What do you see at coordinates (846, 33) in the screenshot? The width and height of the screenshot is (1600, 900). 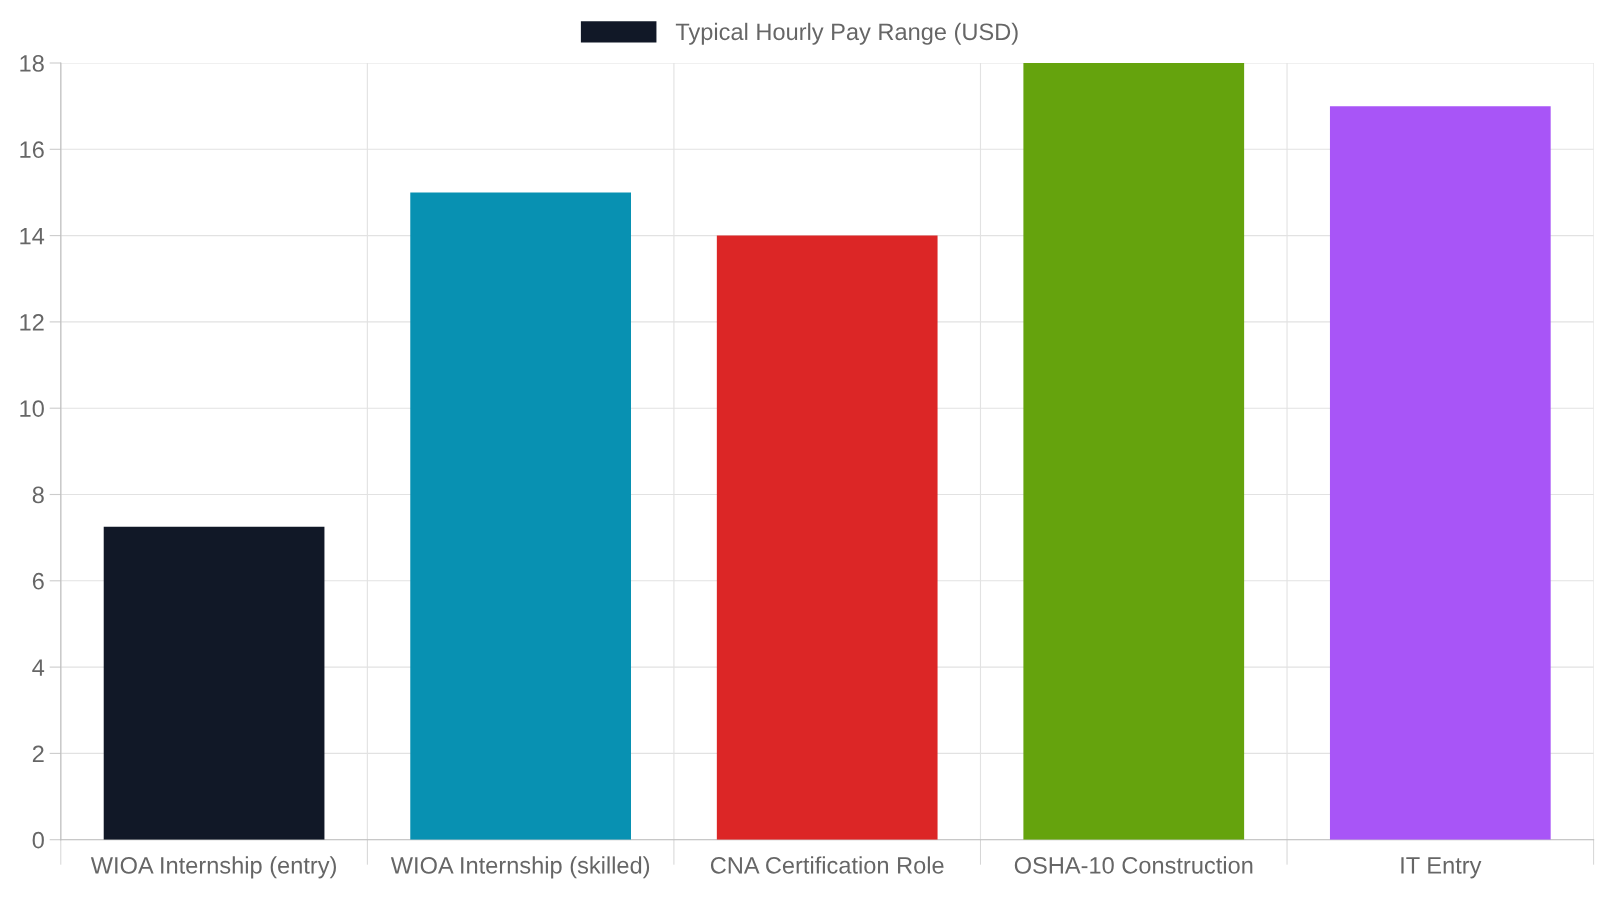 I see `legend-label: Typical Hourly Pay Range (USD)` at bounding box center [846, 33].